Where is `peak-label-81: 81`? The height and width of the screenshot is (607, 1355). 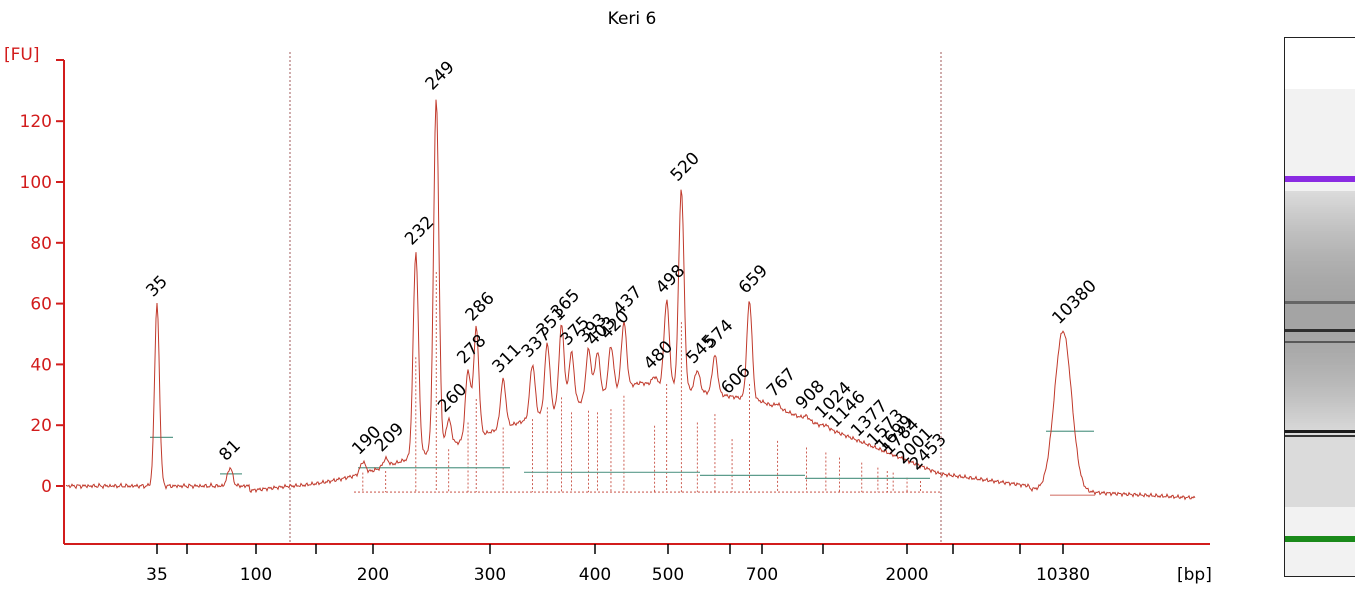
peak-label-81: 81 is located at coordinates (229, 450).